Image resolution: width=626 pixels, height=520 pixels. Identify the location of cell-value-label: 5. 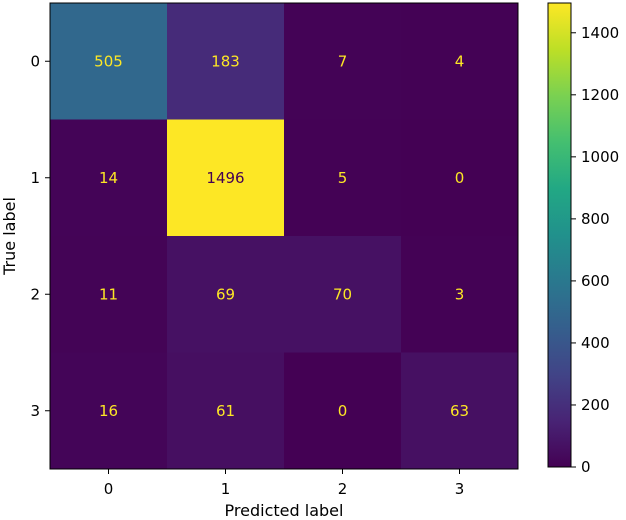
(343, 178).